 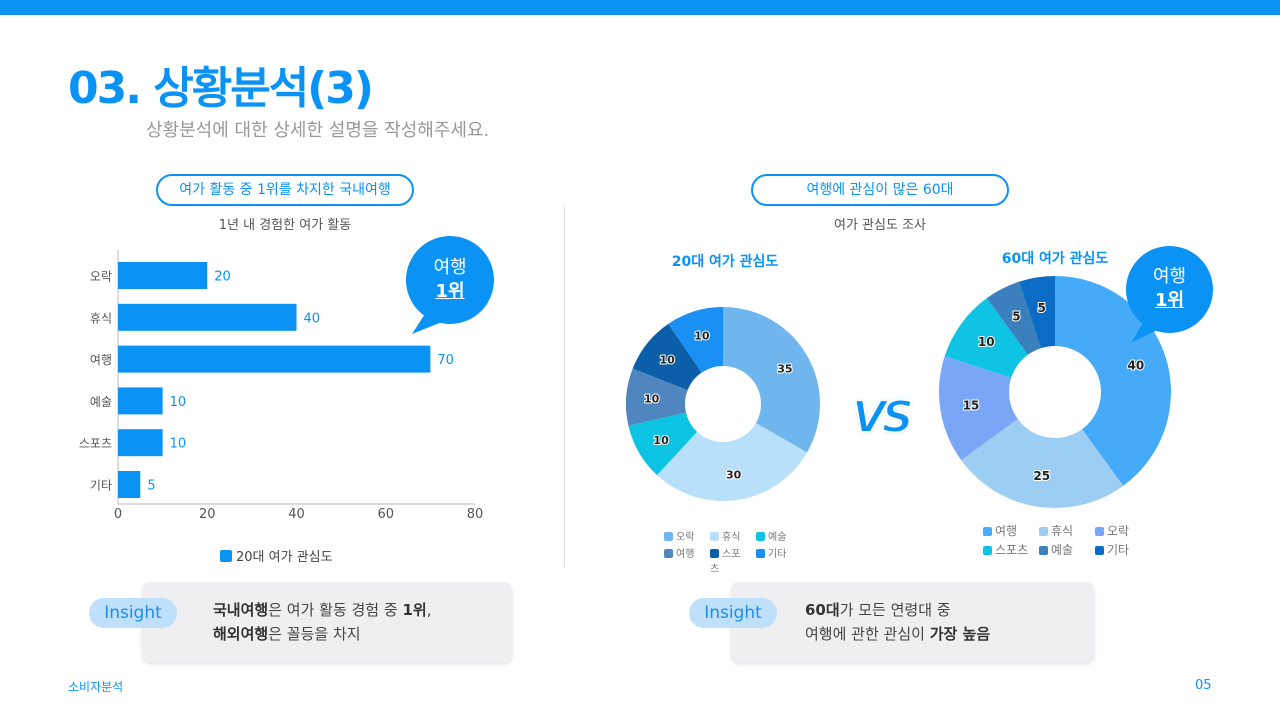 I want to click on bubble-line2: 1위, so click(x=450, y=291).